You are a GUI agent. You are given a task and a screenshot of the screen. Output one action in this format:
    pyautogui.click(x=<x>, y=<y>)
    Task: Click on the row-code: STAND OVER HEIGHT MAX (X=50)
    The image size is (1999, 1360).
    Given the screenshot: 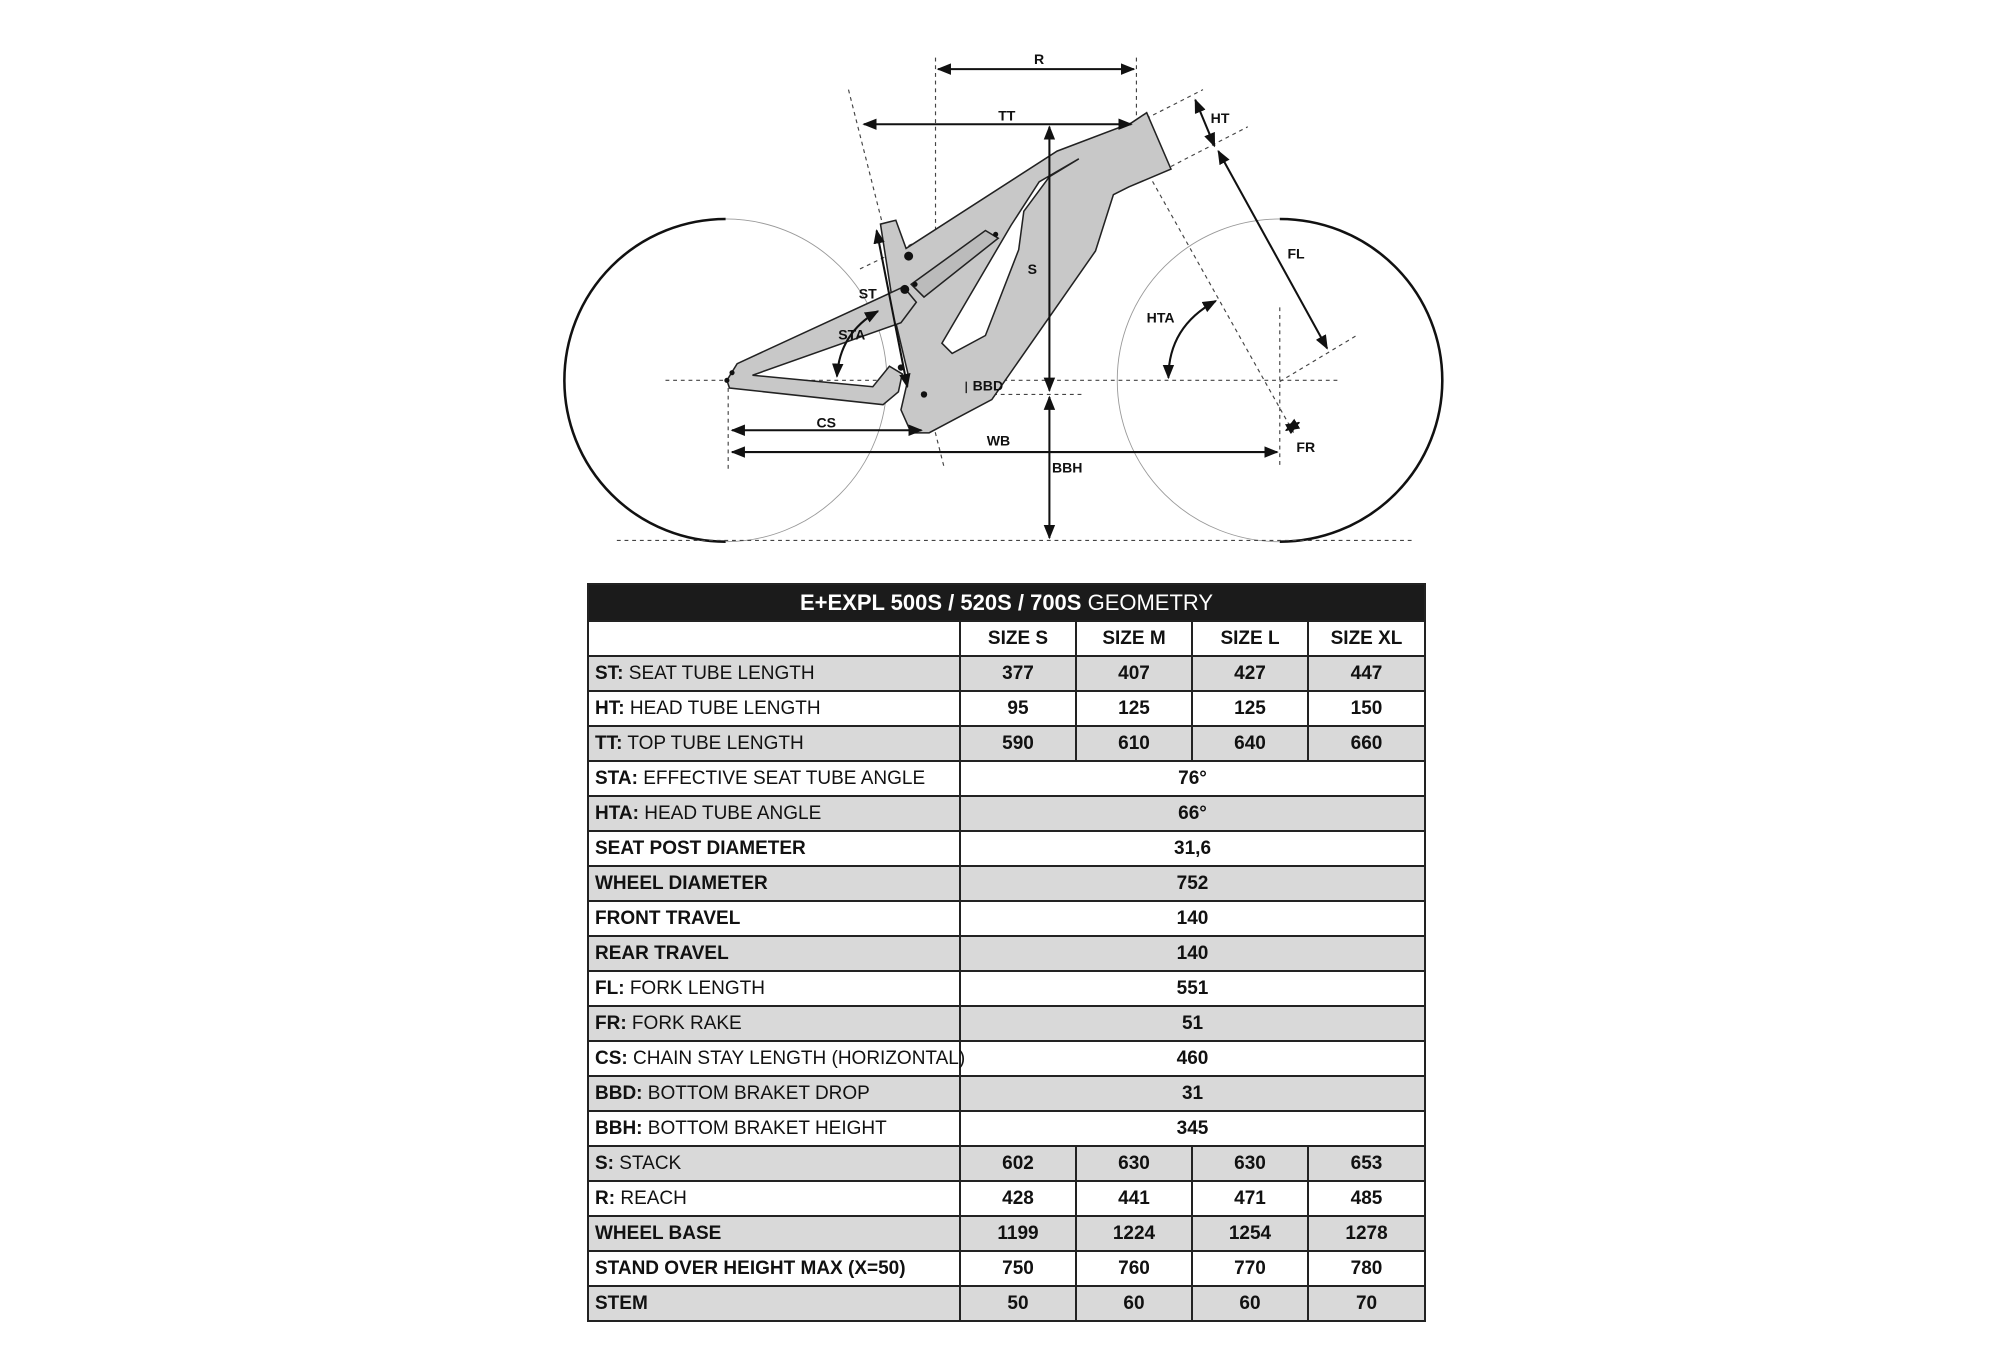 What is the action you would take?
    pyautogui.click(x=750, y=1268)
    